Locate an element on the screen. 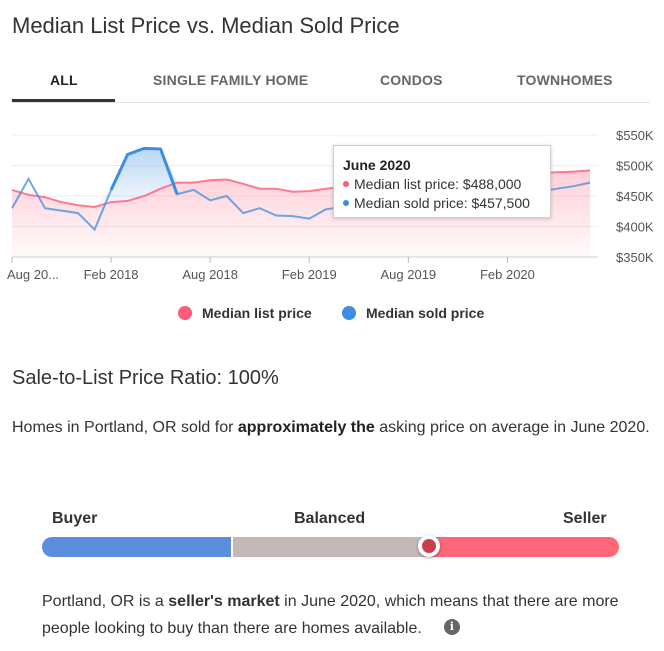  y-tick-label: $500K is located at coordinates (635, 166).